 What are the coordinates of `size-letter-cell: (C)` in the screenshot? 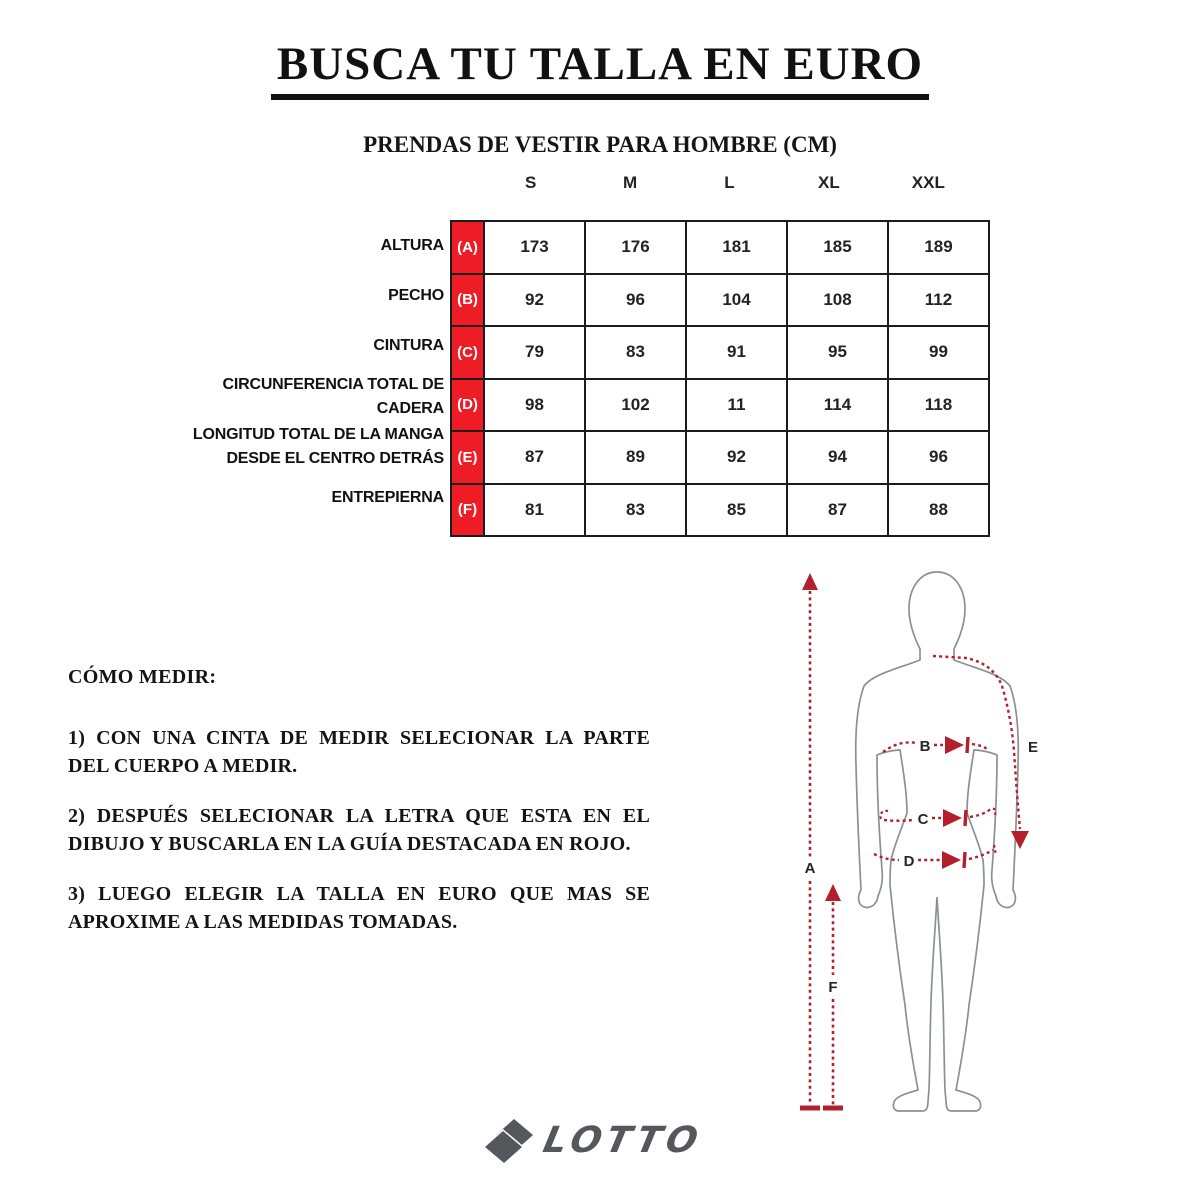 It's located at (467, 352).